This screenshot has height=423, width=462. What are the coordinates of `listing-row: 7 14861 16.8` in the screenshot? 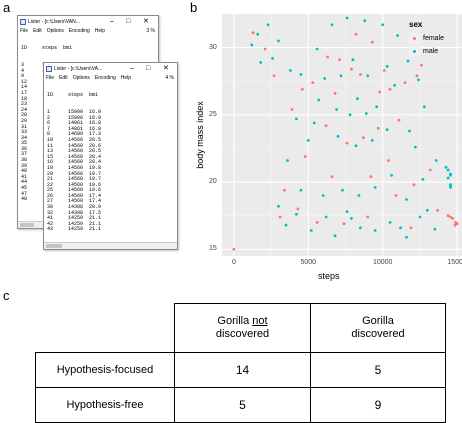 It's located at (74, 128).